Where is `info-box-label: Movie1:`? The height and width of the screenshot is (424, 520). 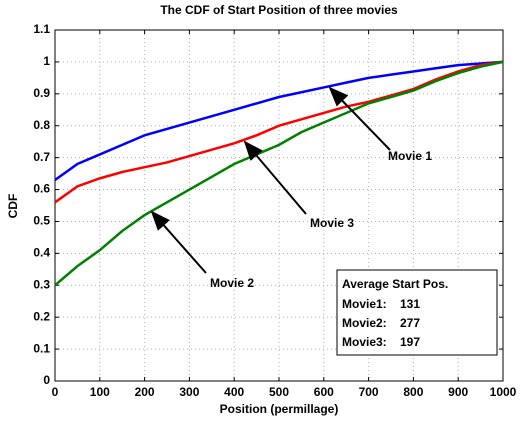 info-box-label: Movie1: is located at coordinates (364, 304).